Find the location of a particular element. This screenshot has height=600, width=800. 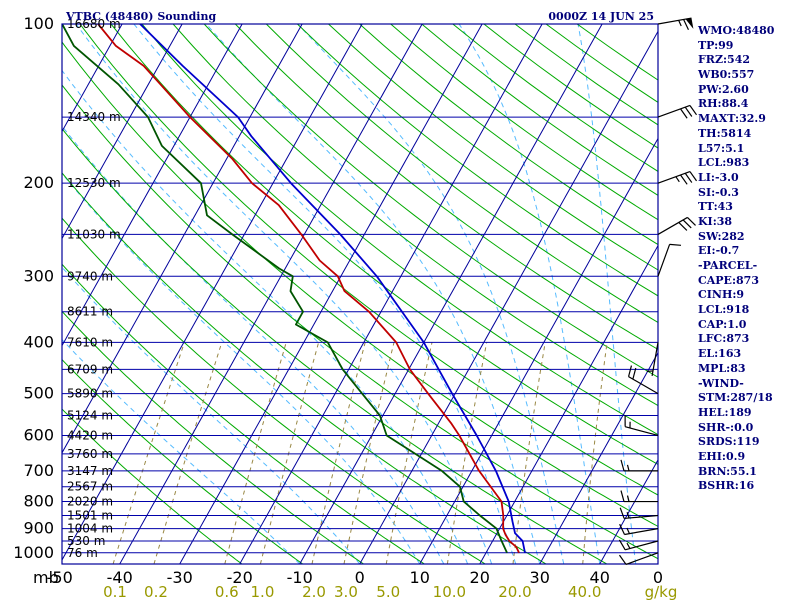

height-label: 5890 m is located at coordinates (90, 394).